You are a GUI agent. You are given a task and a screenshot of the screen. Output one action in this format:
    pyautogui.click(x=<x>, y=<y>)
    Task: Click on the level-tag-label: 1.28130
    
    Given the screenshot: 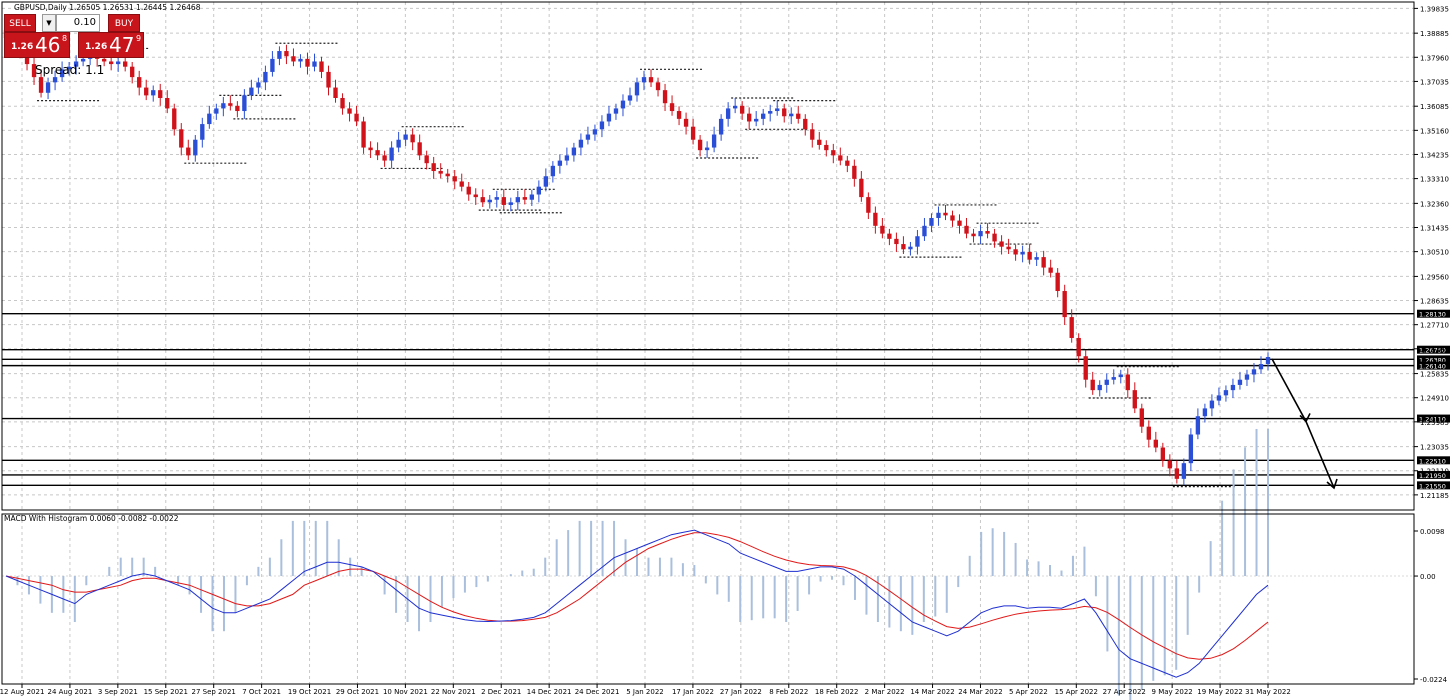 What is the action you would take?
    pyautogui.click(x=1432, y=315)
    